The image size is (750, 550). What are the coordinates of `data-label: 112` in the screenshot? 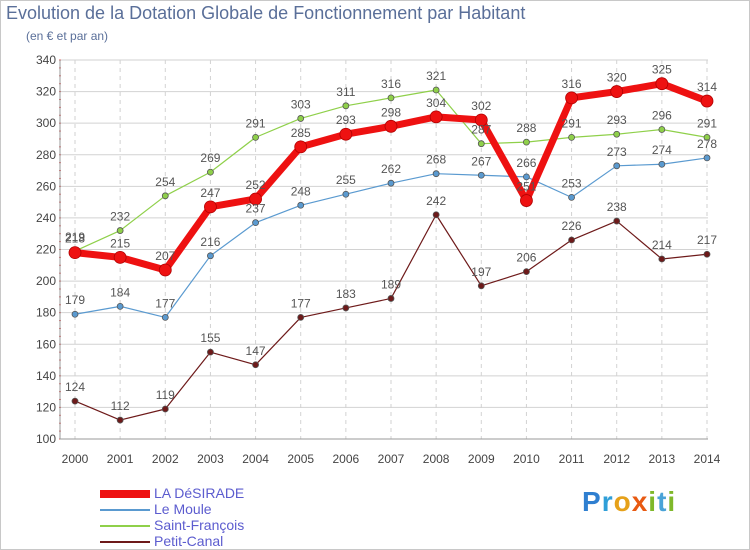 It's located at (120, 406).